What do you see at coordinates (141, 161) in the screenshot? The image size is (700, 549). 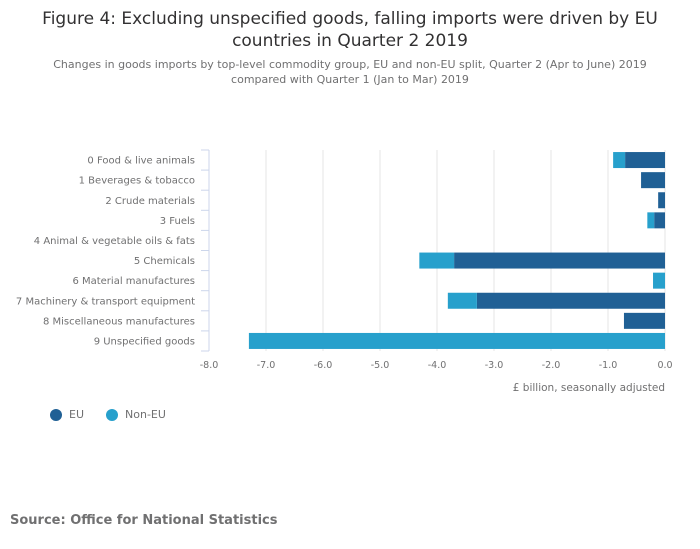 I see `category-label: 0 Food & live animals` at bounding box center [141, 161].